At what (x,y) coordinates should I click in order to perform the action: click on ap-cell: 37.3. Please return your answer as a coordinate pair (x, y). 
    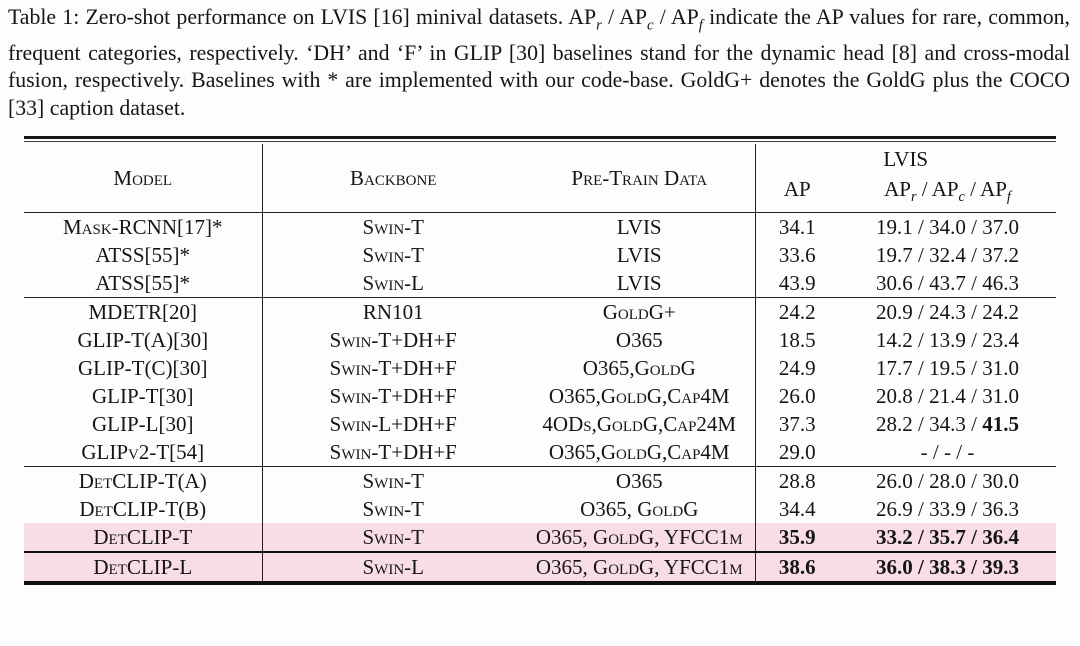
    Looking at the image, I should click on (796, 424).